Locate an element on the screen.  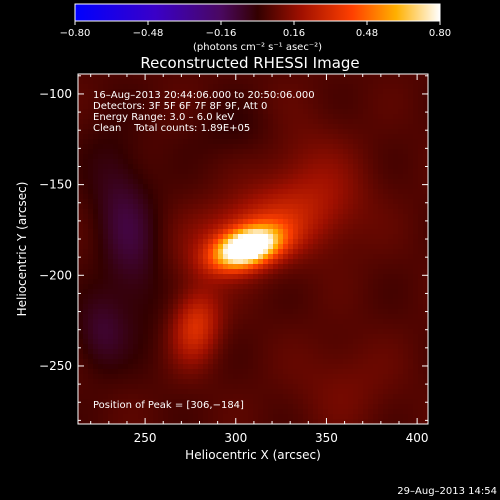
x-tick-label: 250 is located at coordinates (145, 438).